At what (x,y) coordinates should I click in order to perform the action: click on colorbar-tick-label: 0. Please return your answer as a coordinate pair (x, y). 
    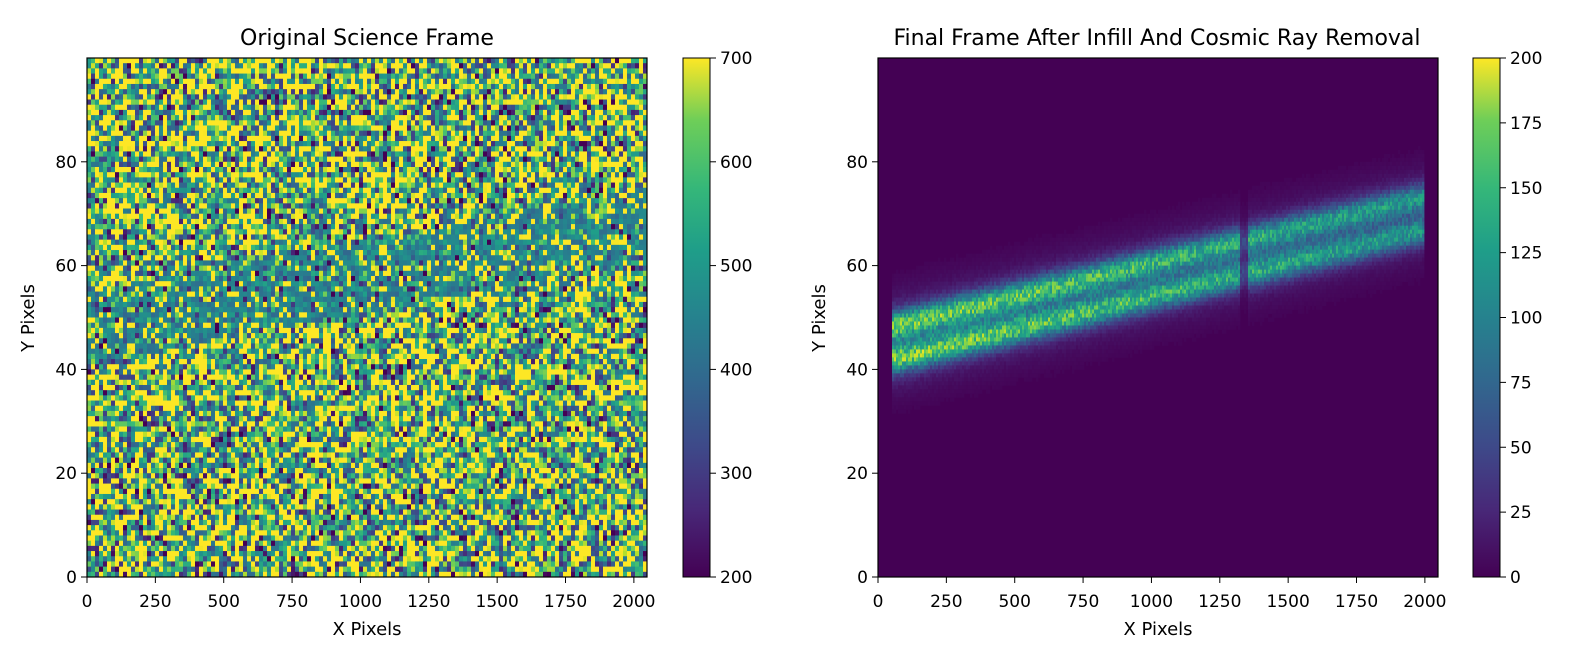
    Looking at the image, I should click on (1515, 578).